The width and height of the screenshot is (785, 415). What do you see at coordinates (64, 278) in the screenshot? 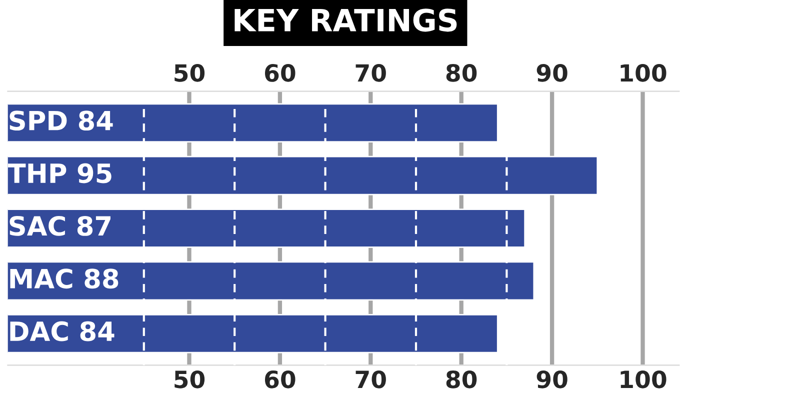
I see `y-tick-label: MAC 88` at bounding box center [64, 278].